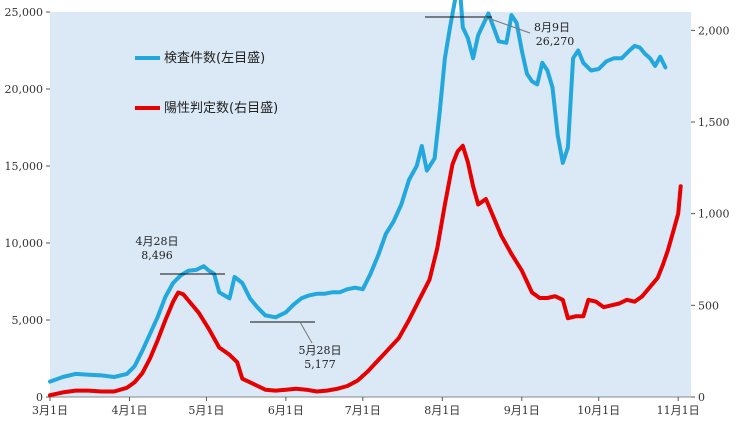  I want to click on x-tick-label: 9月1日, so click(522, 410).